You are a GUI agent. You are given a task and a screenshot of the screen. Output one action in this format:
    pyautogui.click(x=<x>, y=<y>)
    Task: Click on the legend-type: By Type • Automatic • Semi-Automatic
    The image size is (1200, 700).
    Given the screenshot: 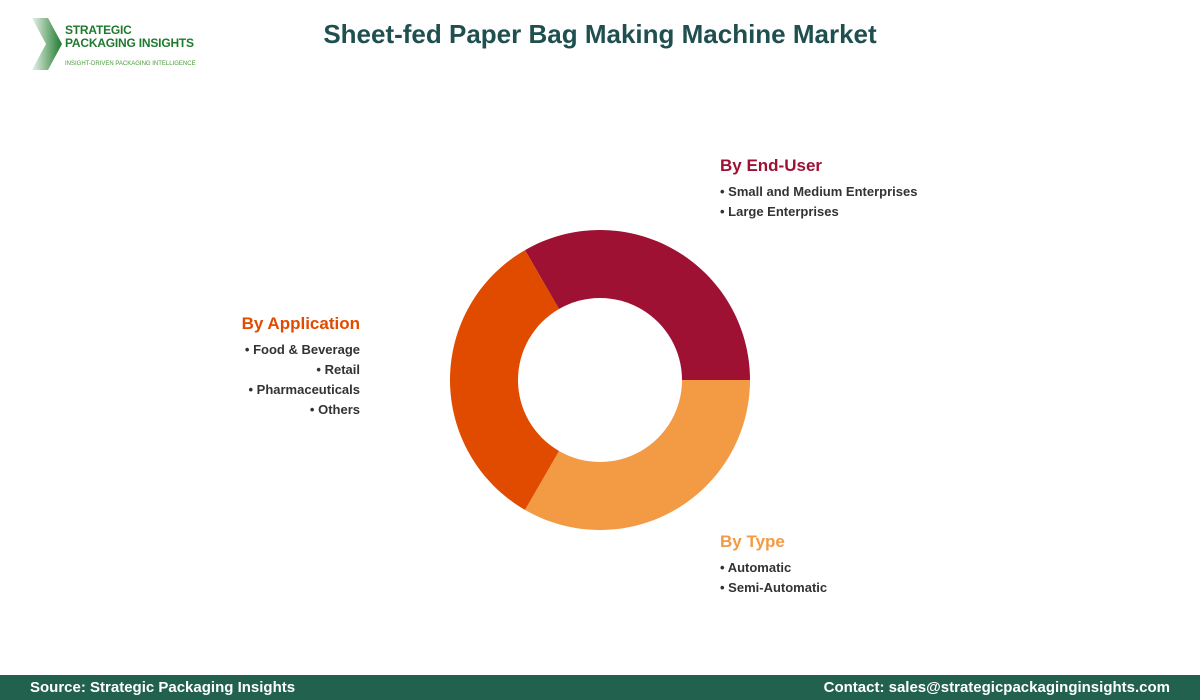 What is the action you would take?
    pyautogui.click(x=773, y=565)
    